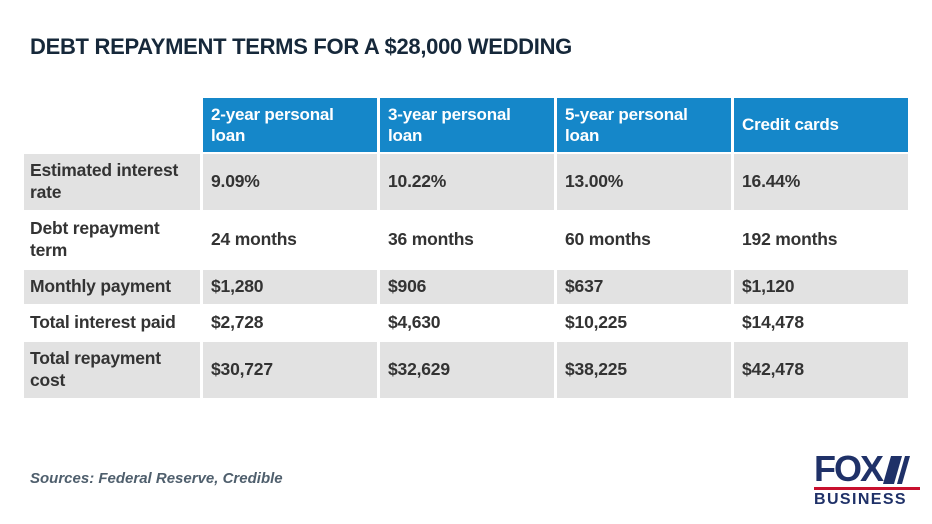 This screenshot has width=932, height=524. What do you see at coordinates (112, 323) in the screenshot?
I see `row-label-total-interest: Total interest paid` at bounding box center [112, 323].